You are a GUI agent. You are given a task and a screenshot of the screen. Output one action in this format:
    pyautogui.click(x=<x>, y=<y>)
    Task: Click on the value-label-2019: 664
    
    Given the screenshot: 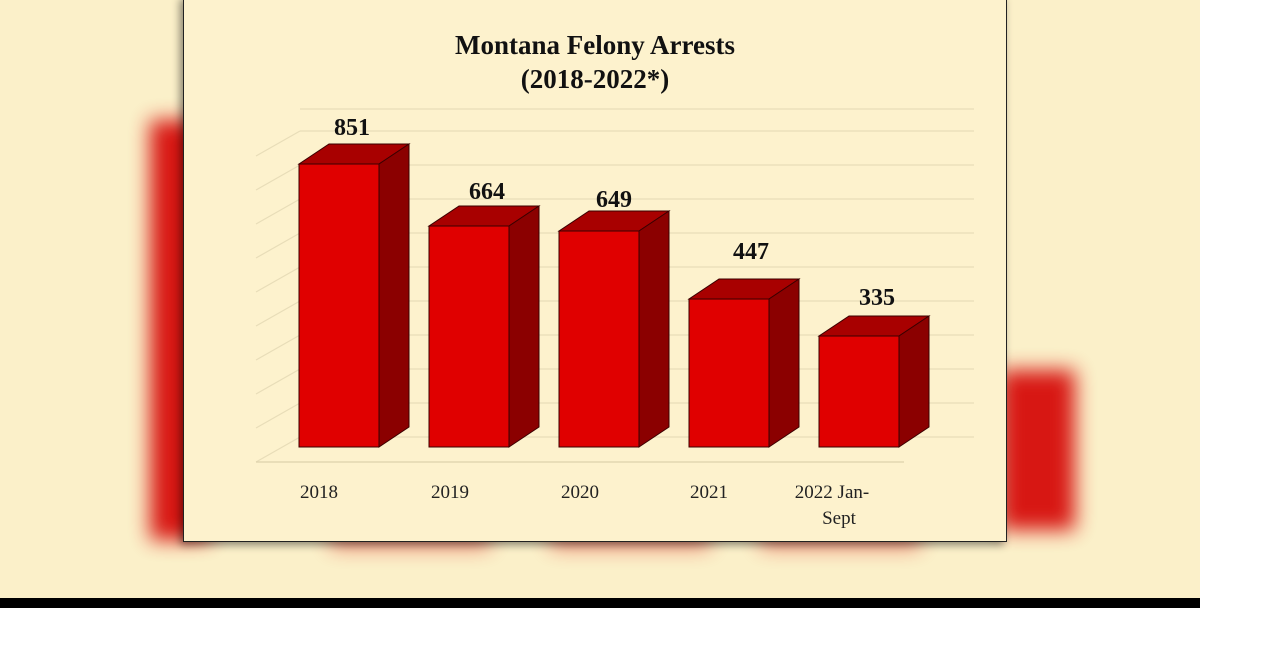 What is the action you would take?
    pyautogui.click(x=487, y=192)
    